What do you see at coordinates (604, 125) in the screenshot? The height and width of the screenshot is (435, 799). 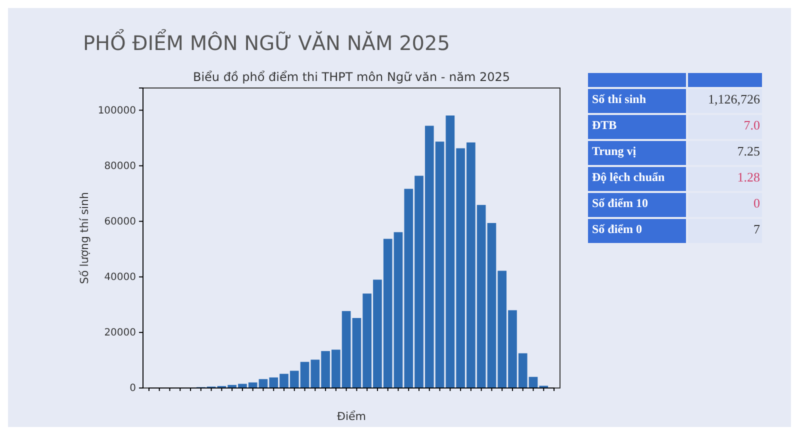 I see `text: ĐTB` at bounding box center [604, 125].